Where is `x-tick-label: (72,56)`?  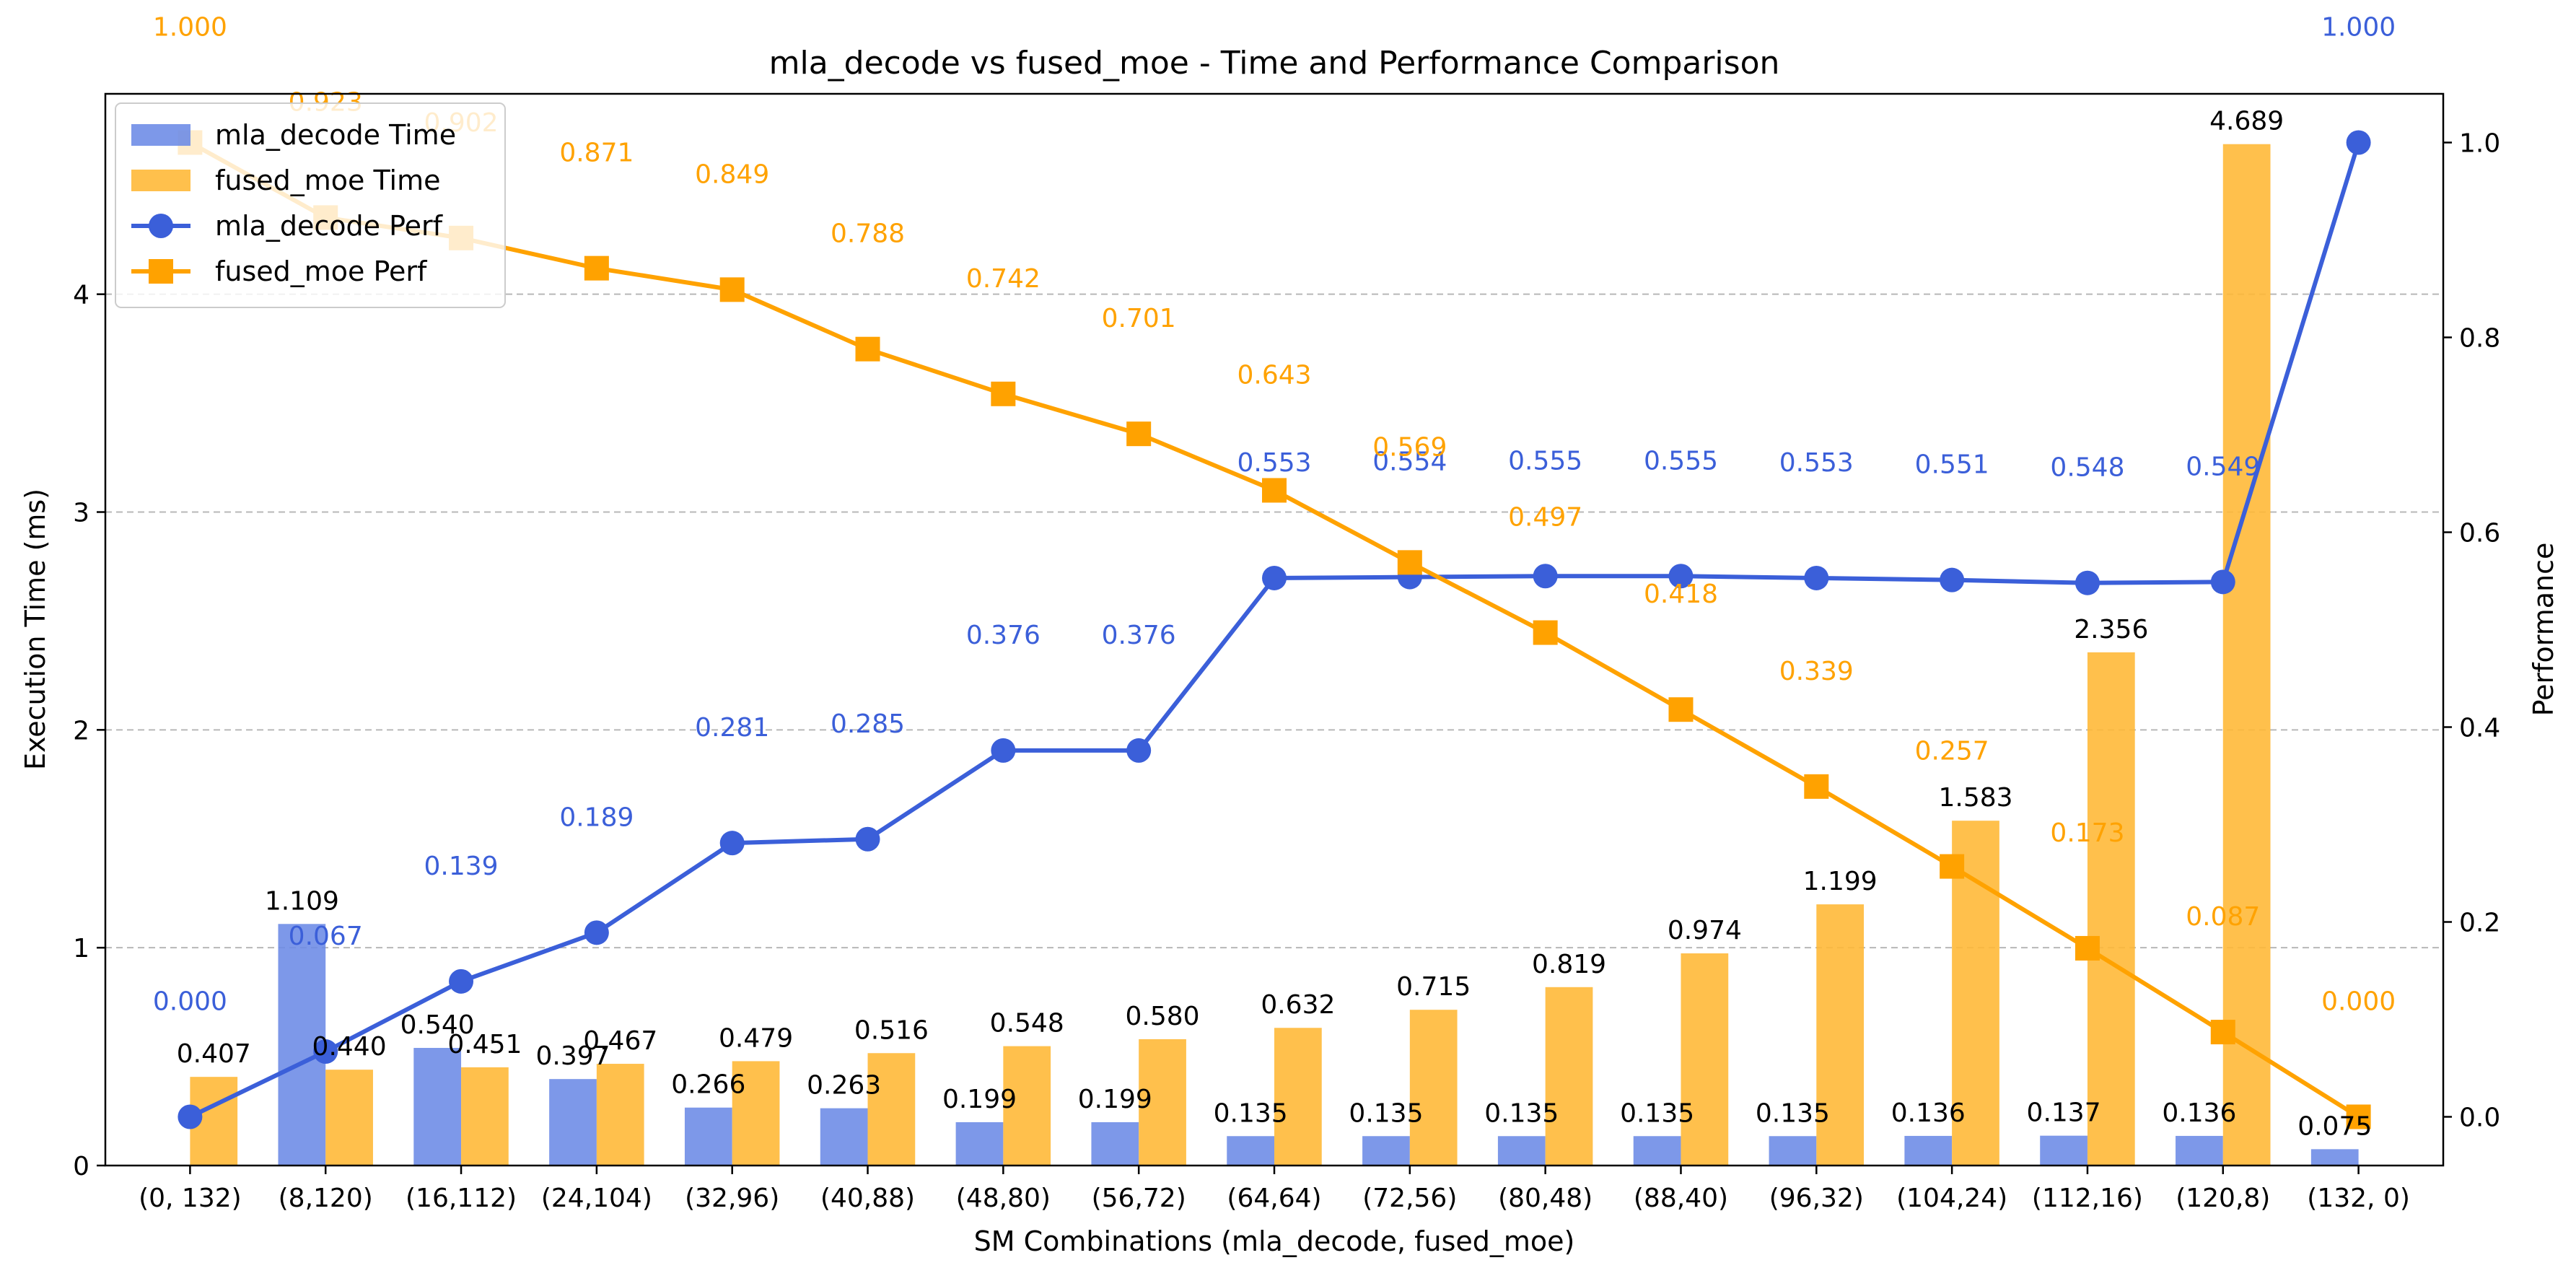 x-tick-label: (72,56) is located at coordinates (1409, 1198).